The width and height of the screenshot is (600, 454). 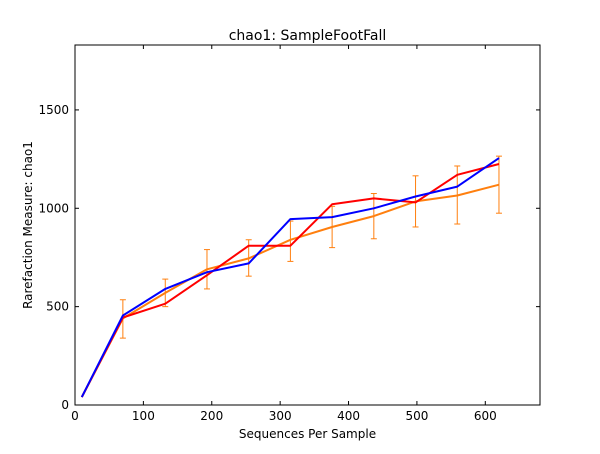 I want to click on x-tick-label: 500, so click(x=416, y=416).